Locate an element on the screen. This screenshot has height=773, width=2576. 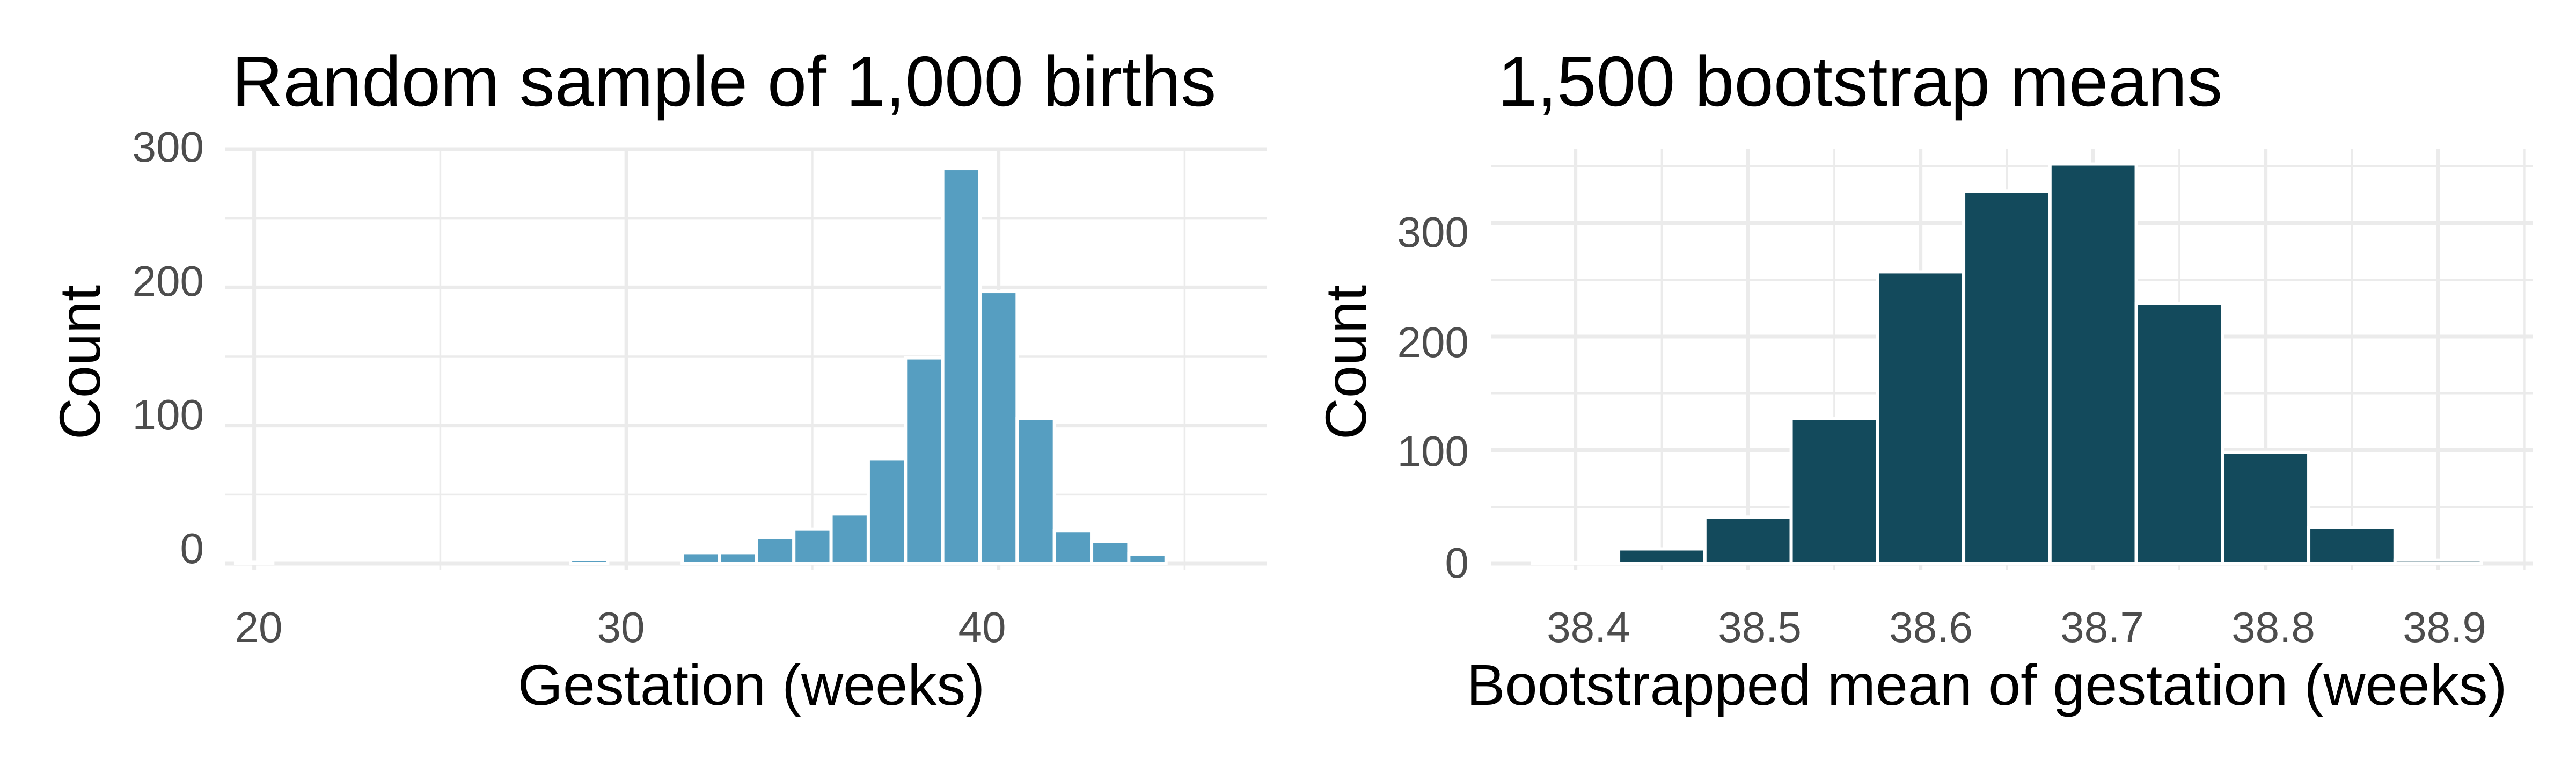
right-x-tick-38-7: 38.7 is located at coordinates (2102, 627).